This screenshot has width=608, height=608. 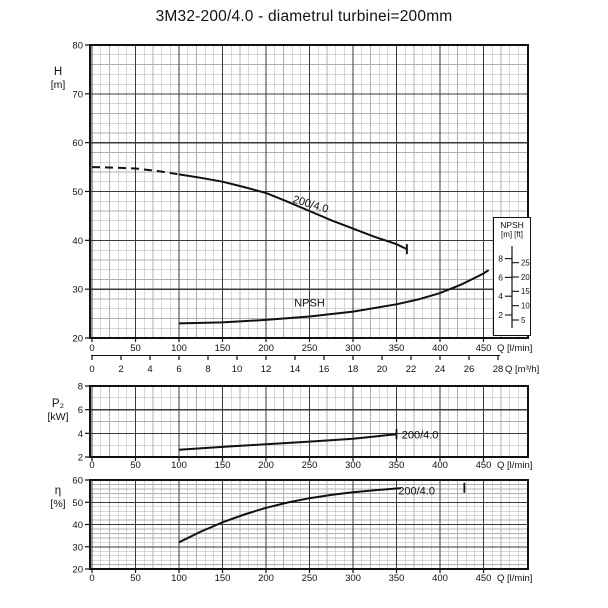 I want to click on npsh-ft-tick-label: 20, so click(x=525, y=277).